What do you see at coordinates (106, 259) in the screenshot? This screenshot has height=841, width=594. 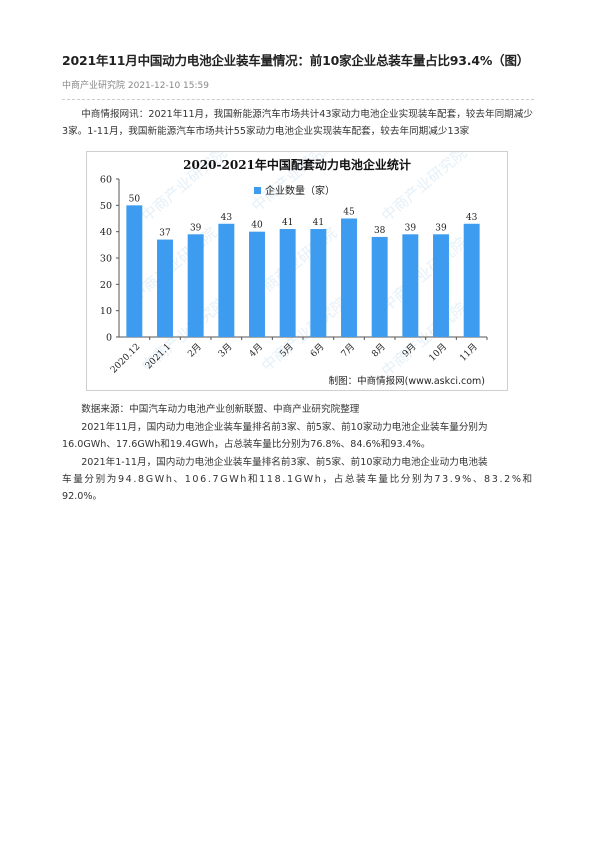 I see `y-tick-label: 30` at bounding box center [106, 259].